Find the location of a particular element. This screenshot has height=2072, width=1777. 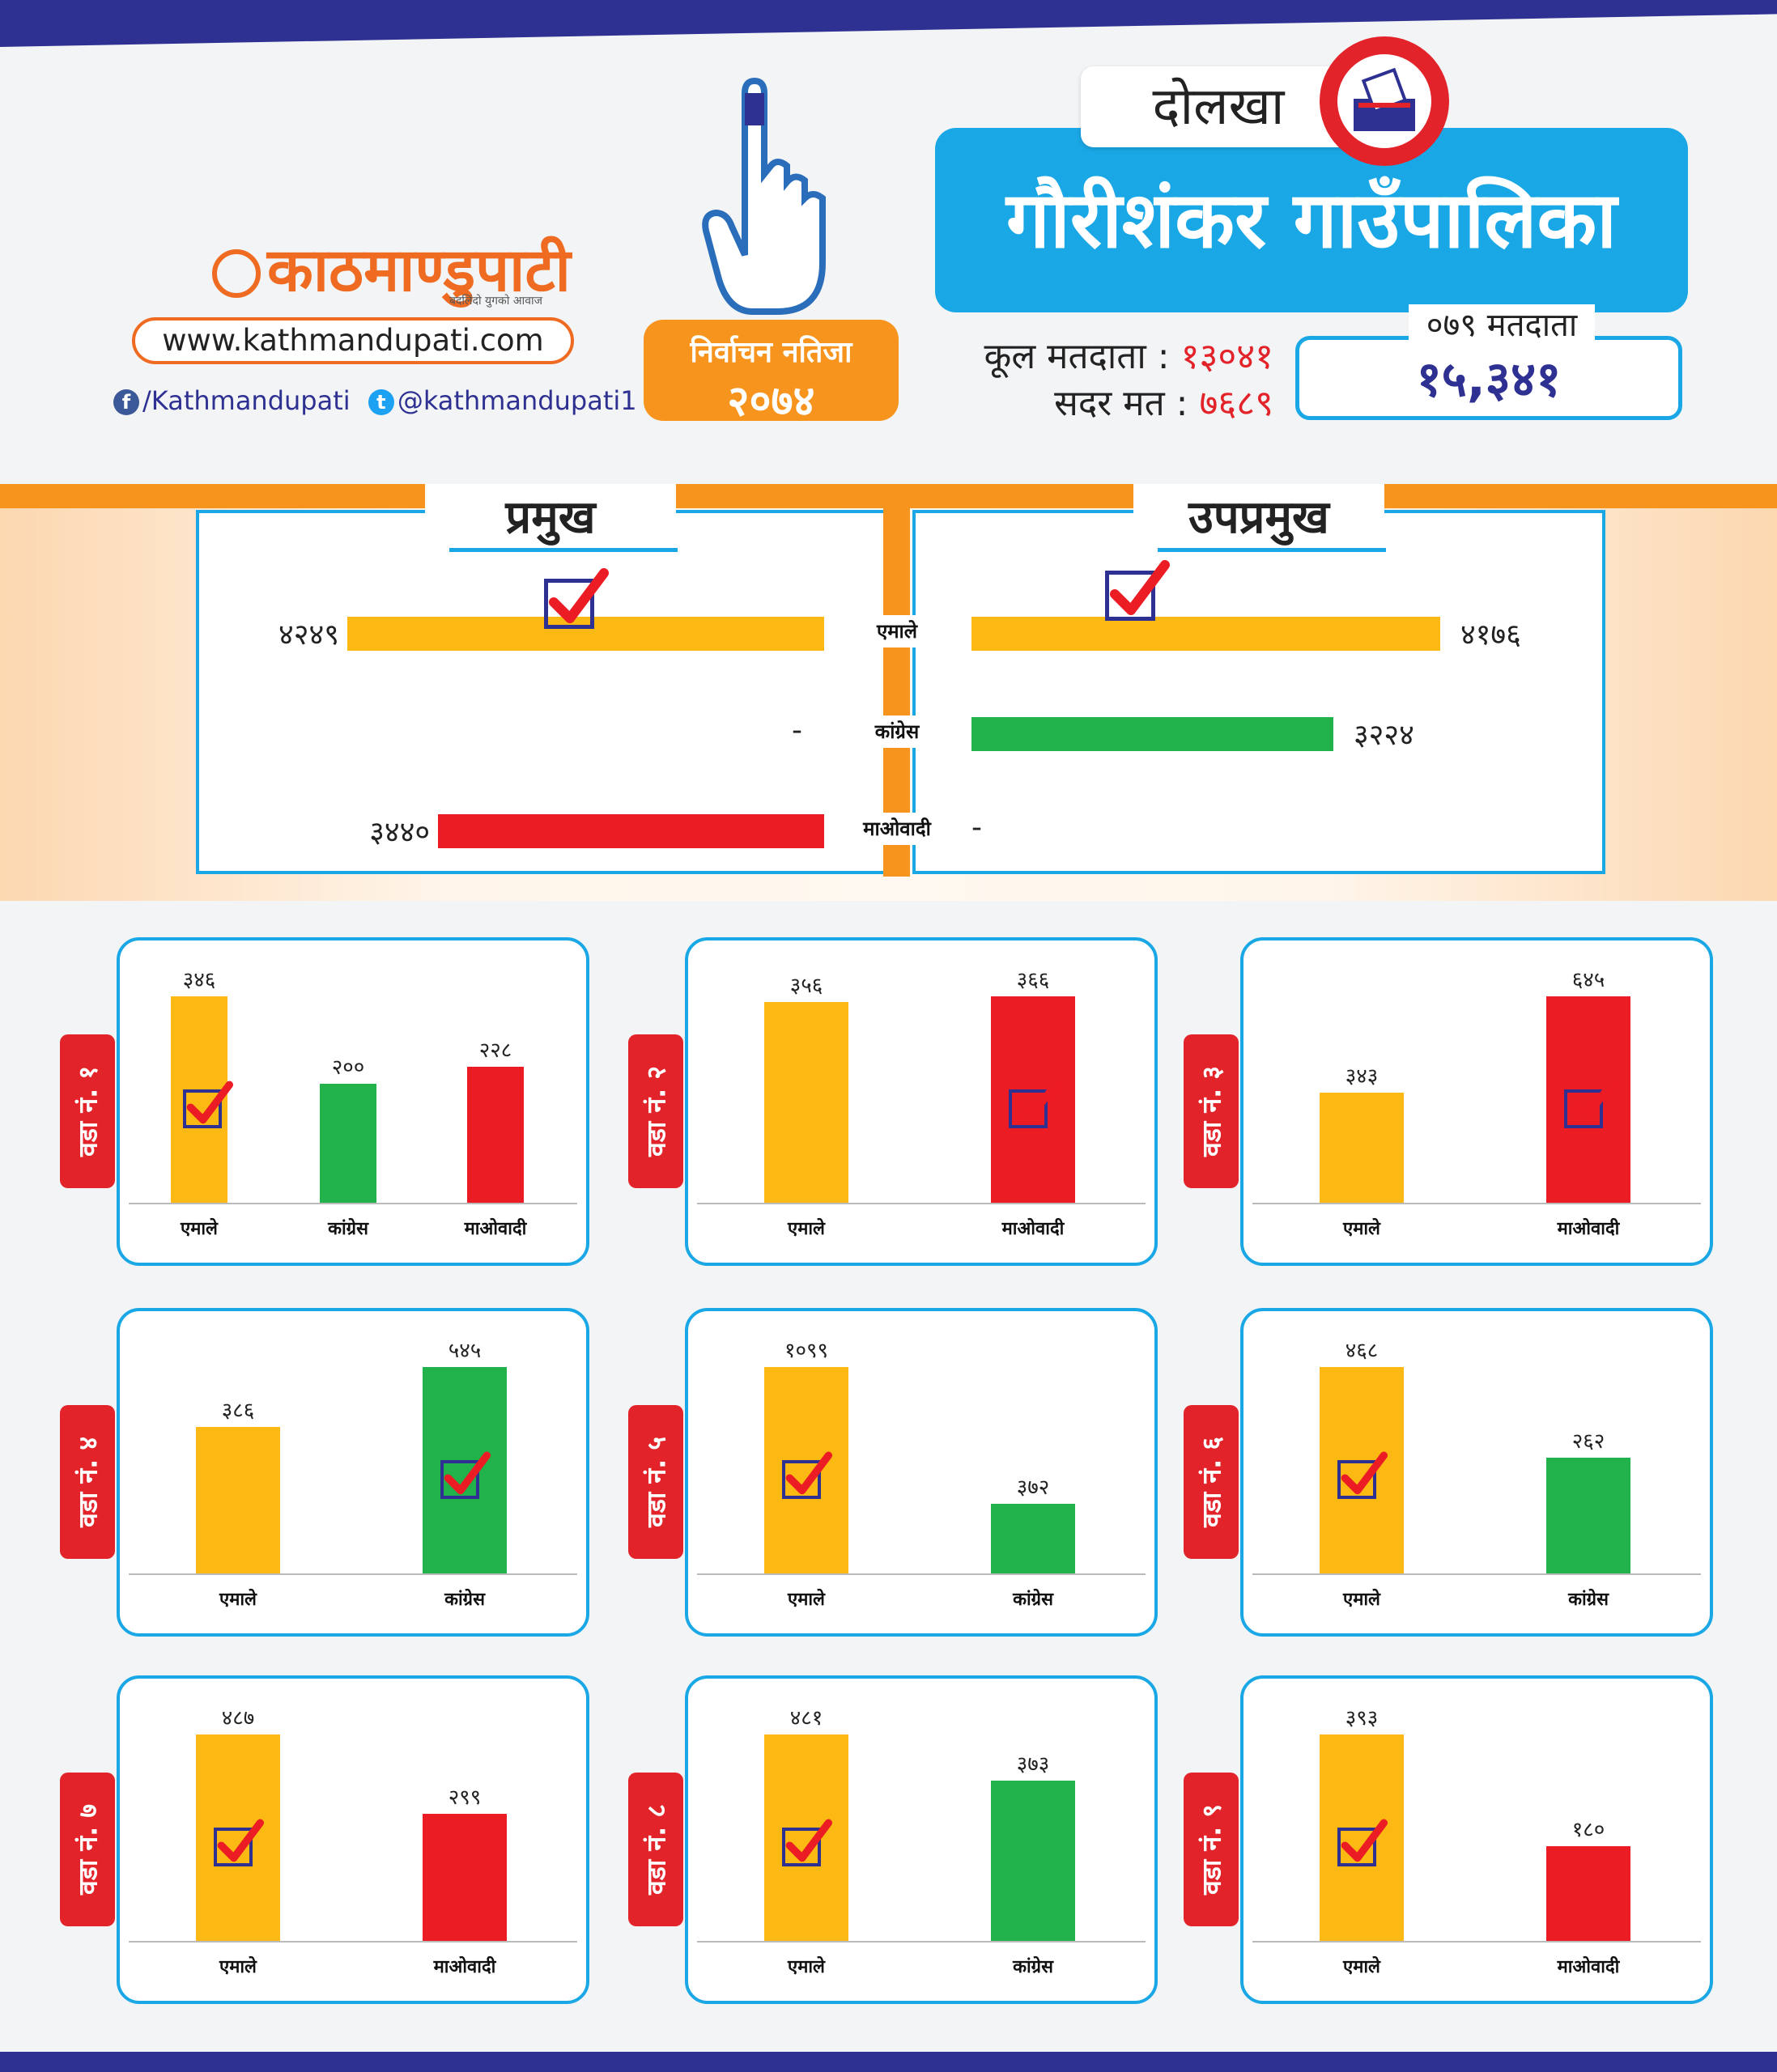

ward-label: वडा नं. ३ is located at coordinates (1211, 1111).